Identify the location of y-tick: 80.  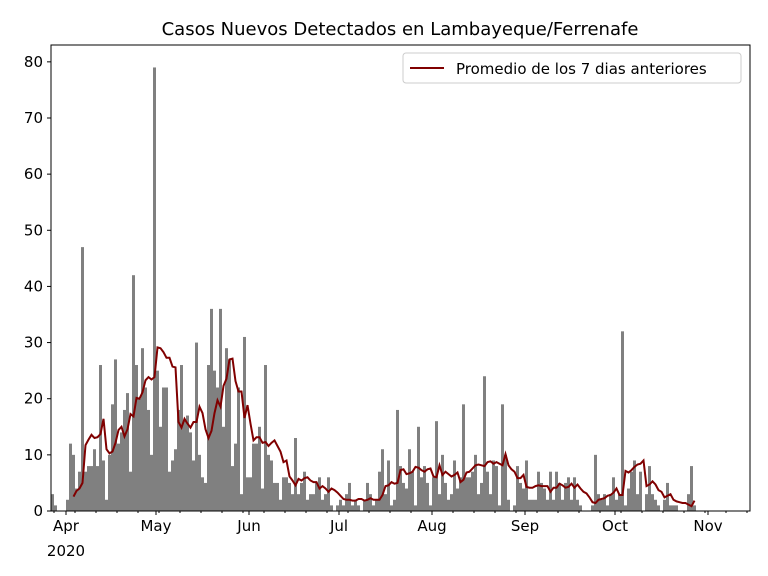
(37, 62).